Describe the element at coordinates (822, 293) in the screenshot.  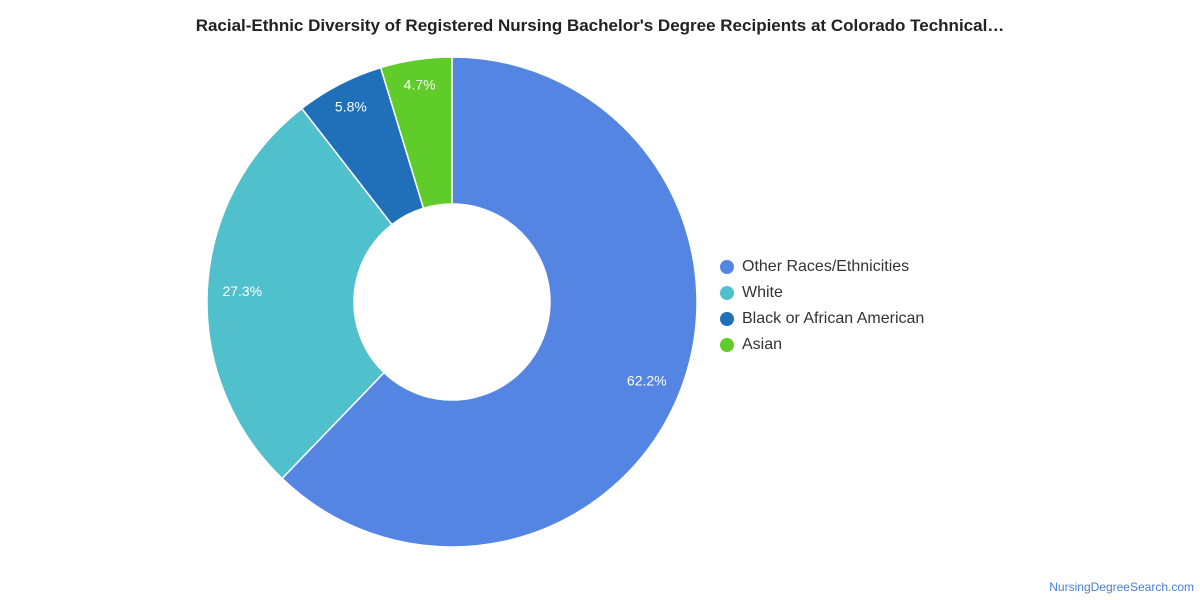
I see `legend-item-white: White` at that location.